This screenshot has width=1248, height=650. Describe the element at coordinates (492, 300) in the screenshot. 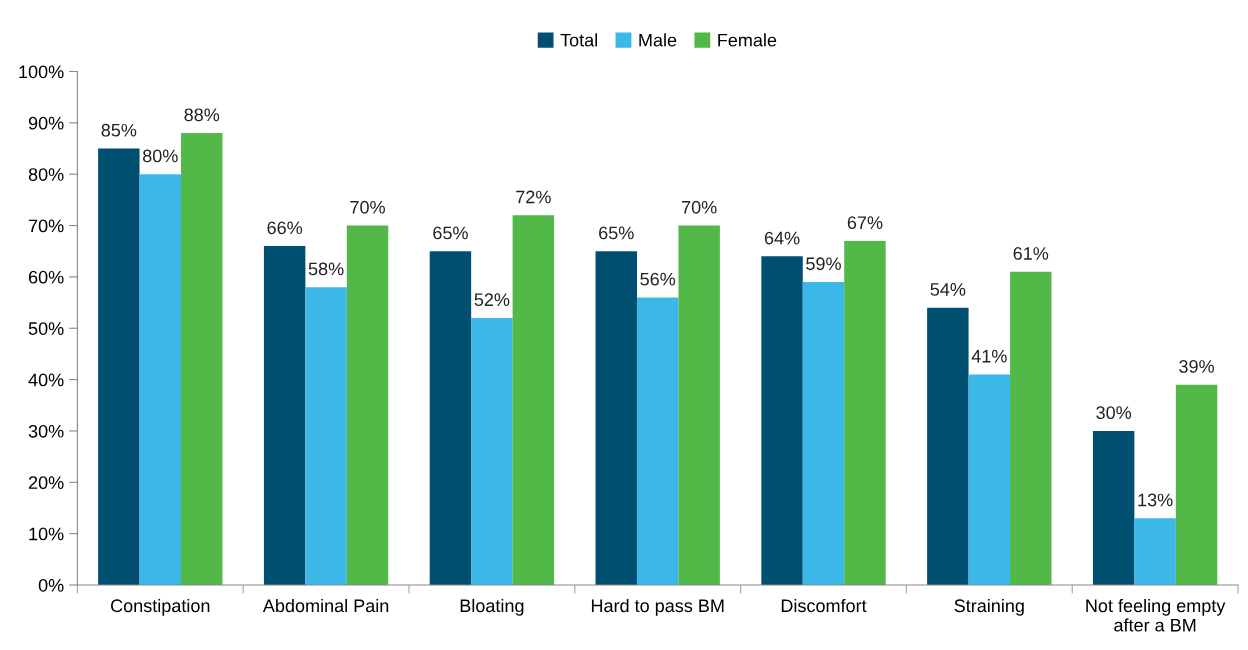

I see `data-label: 52%` at that location.